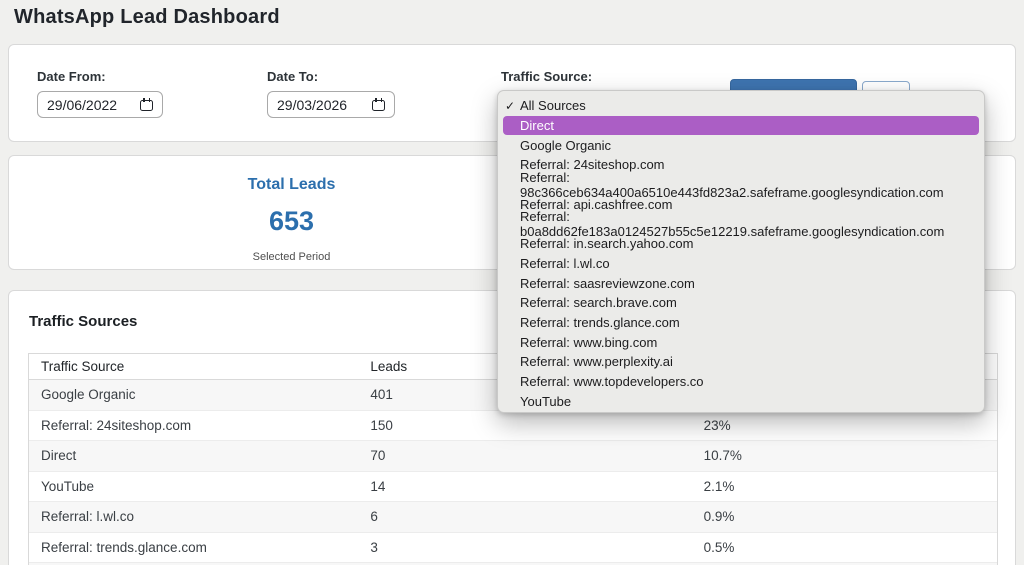 This screenshot has width=1024, height=565. What do you see at coordinates (381, 425) in the screenshot?
I see `cell-leads: 150` at bounding box center [381, 425].